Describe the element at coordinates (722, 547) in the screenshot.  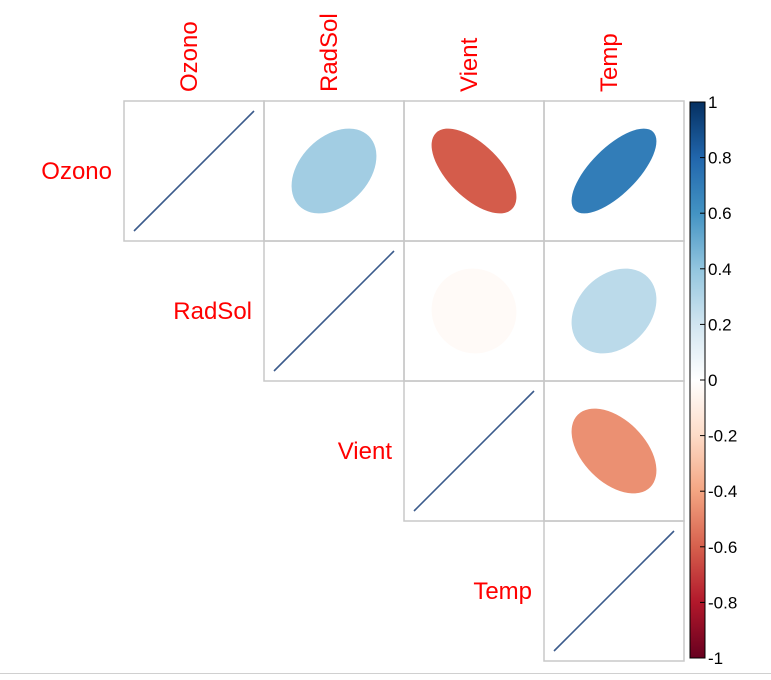
I see `colorbar-tick-label: -0.6` at that location.